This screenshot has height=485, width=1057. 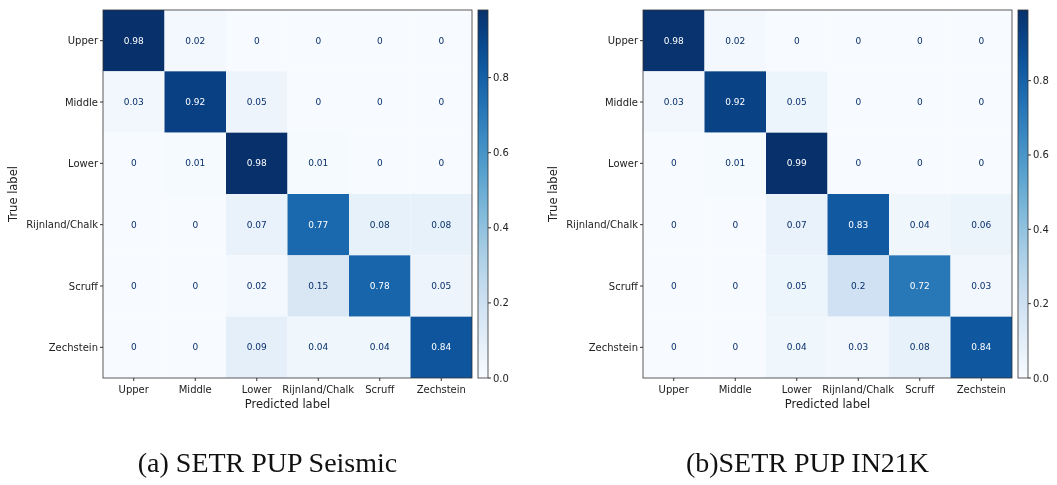 I want to click on data-label: 0.92, so click(x=735, y=102).